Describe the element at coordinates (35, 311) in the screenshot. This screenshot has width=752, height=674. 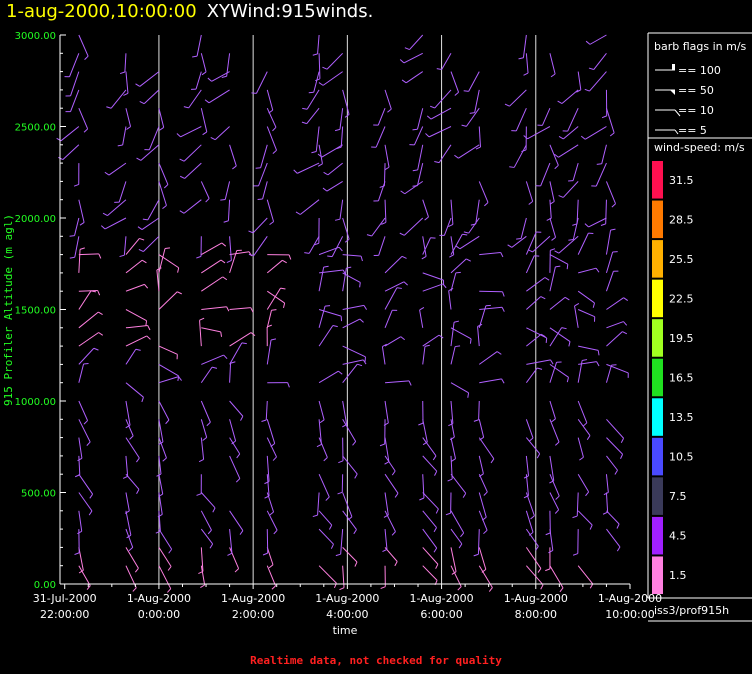
I see `y-tick-label: 1500.00` at that location.